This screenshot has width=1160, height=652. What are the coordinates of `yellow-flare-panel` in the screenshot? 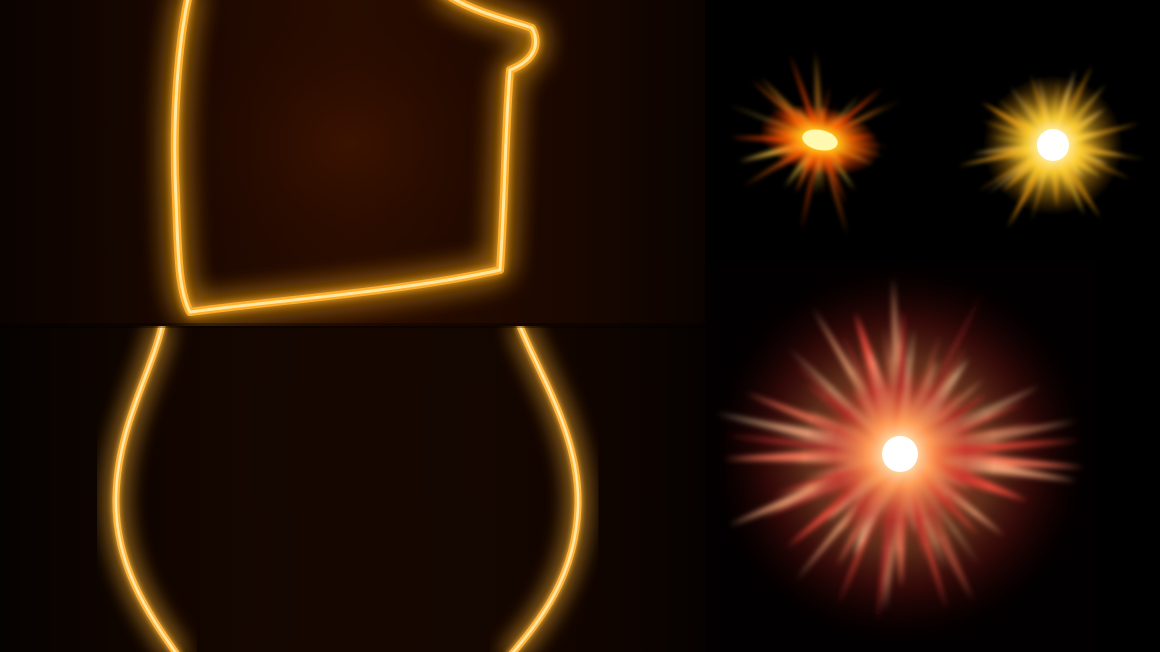 It's located at (1046, 131).